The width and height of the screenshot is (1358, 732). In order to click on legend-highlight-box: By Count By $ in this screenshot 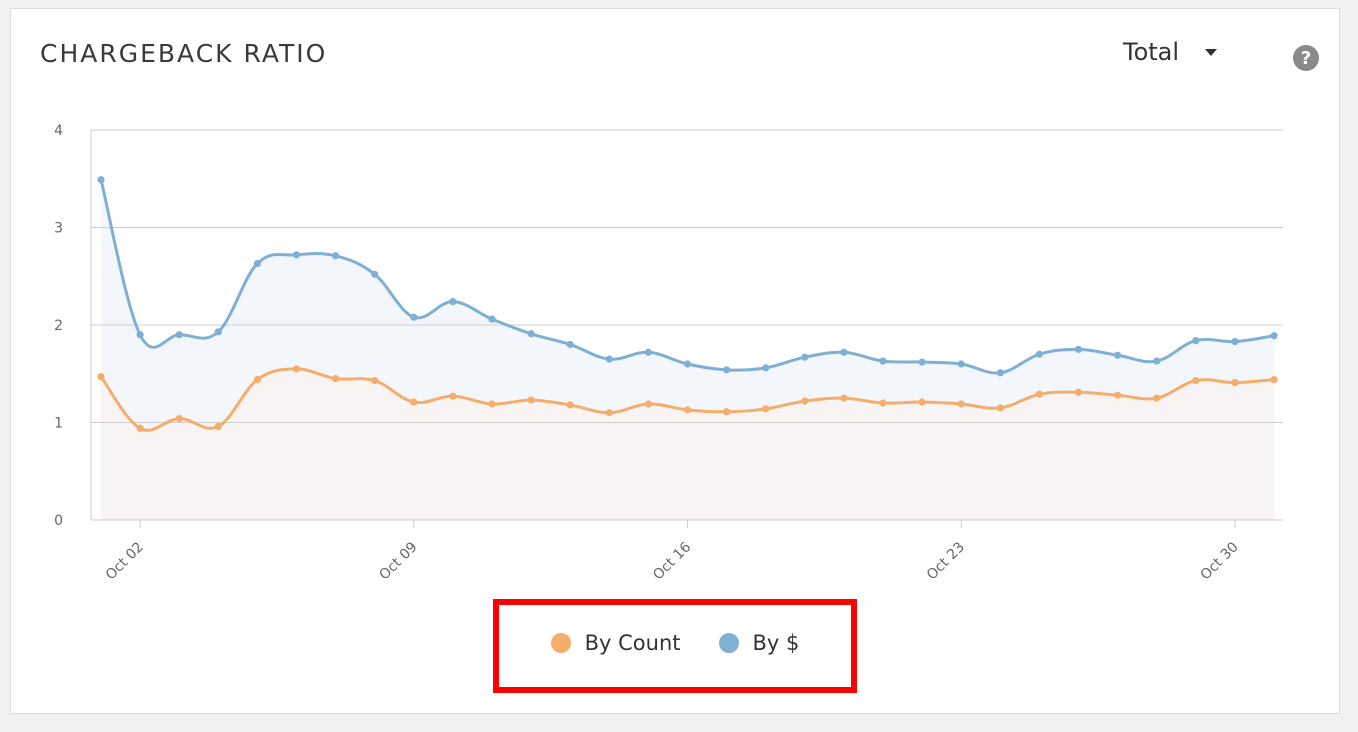, I will do `click(675, 646)`.